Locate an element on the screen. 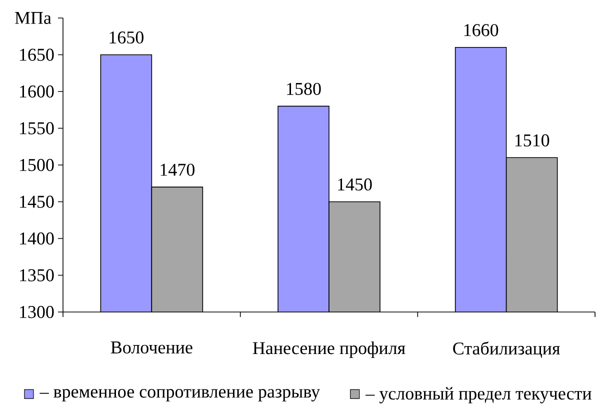  y-tick-label: 1600 is located at coordinates (37, 91).